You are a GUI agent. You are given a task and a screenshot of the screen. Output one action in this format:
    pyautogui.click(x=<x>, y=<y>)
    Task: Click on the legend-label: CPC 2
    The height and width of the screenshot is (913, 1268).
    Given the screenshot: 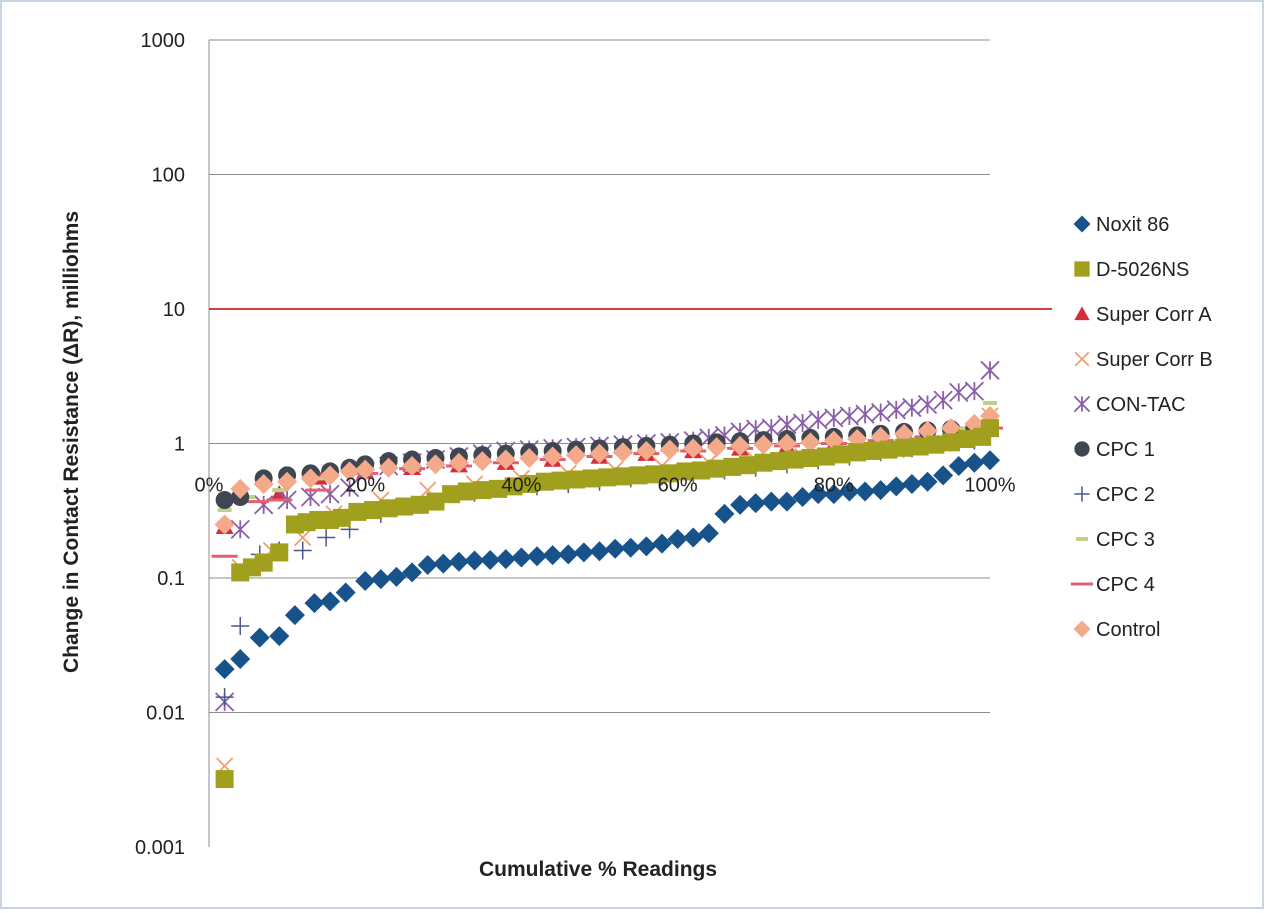 What is the action you would take?
    pyautogui.click(x=1125, y=495)
    